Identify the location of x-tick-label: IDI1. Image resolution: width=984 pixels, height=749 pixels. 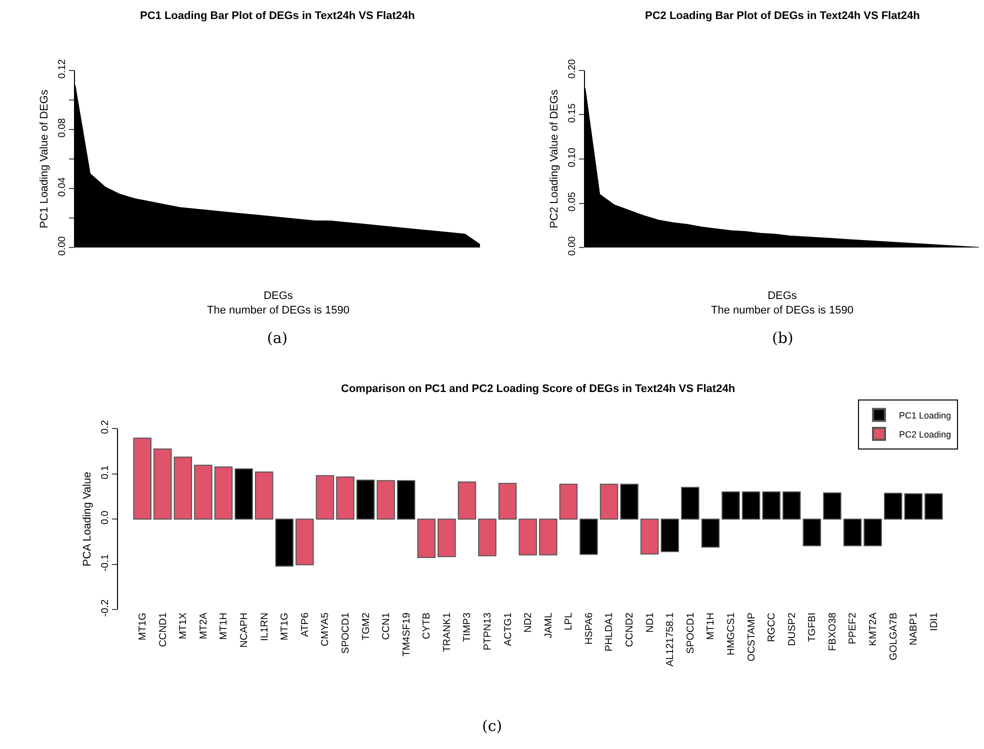
(934, 621).